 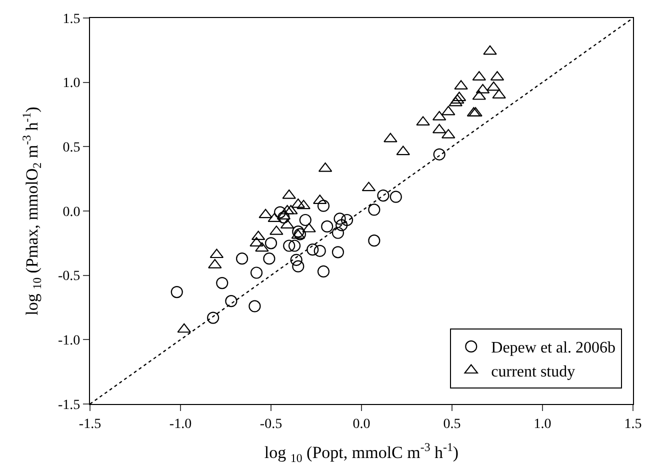 I want to click on legend-label: Depew et al. 2006b, so click(x=553, y=348).